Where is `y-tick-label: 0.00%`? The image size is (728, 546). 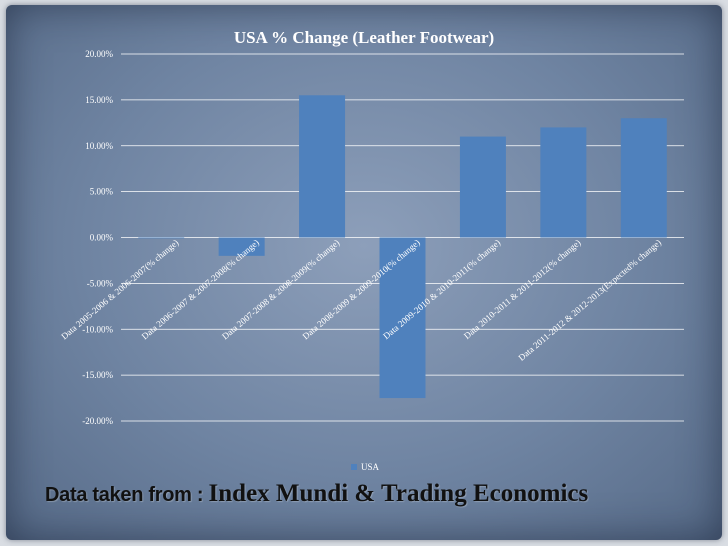 y-tick-label: 0.00% is located at coordinates (102, 238).